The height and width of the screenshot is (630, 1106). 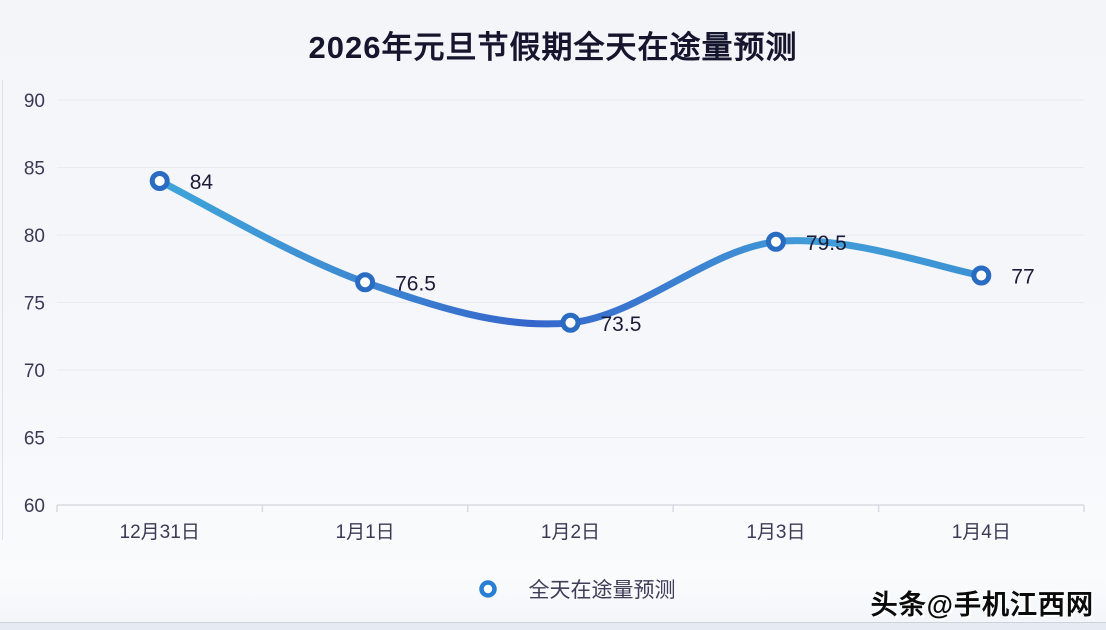 I want to click on y-tick-label: 80, so click(x=34, y=236).